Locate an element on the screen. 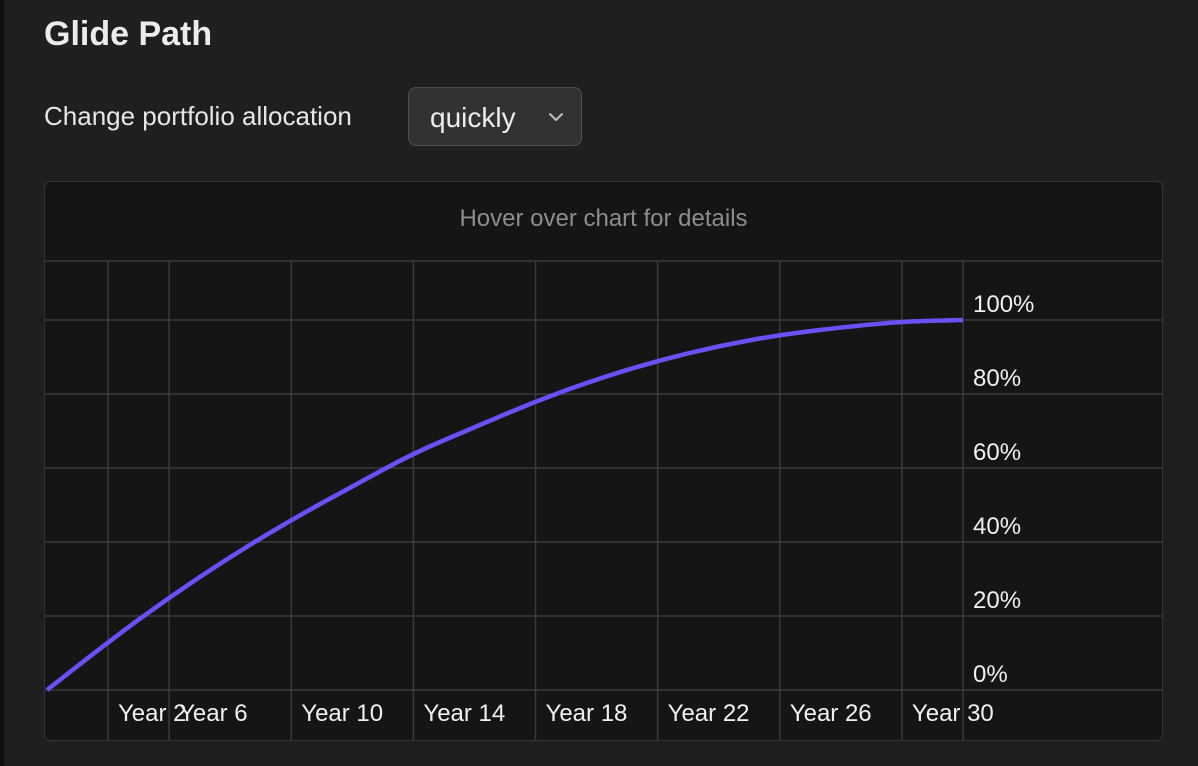  y-tick-label: 0% is located at coordinates (990, 674).